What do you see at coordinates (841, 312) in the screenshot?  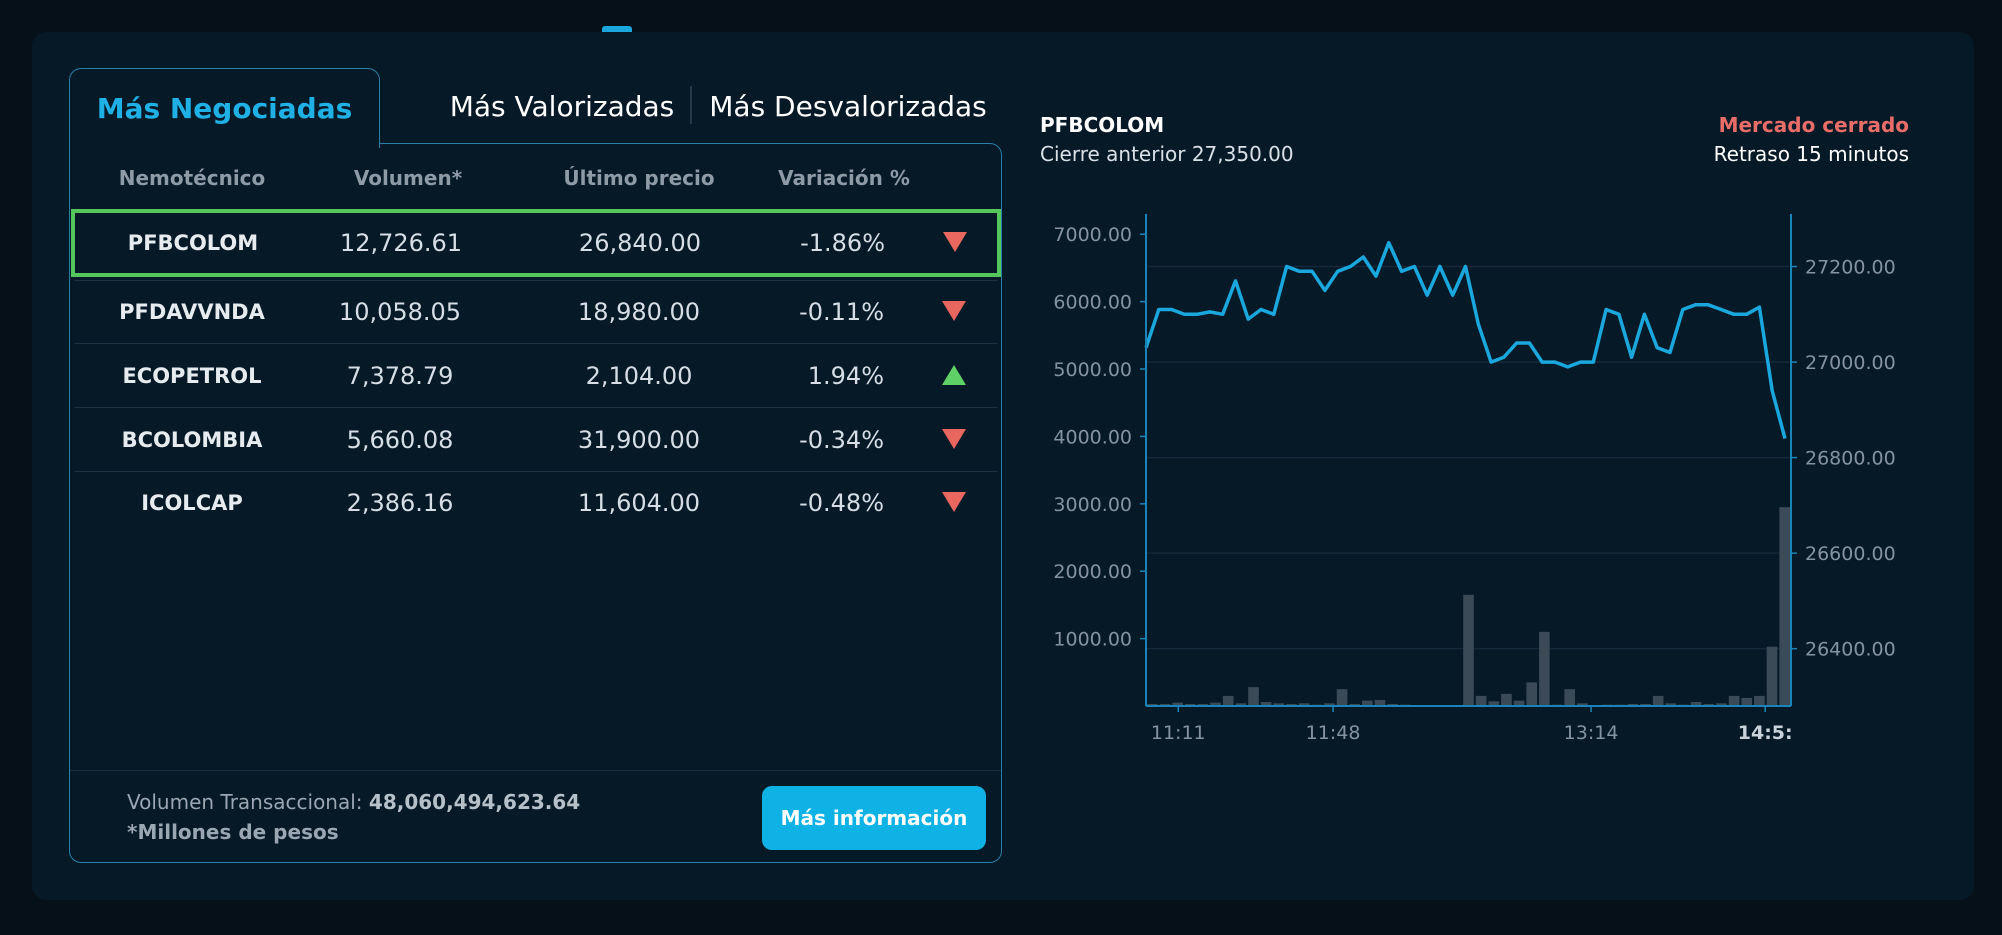 I see `variation-value: -0.11%` at bounding box center [841, 312].